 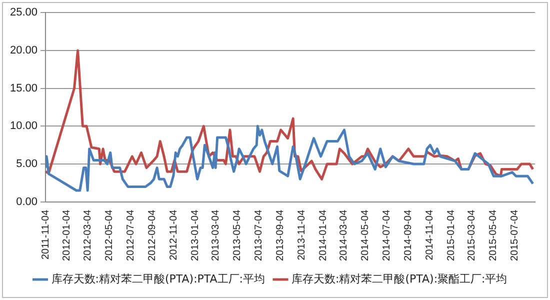 What do you see at coordinates (130, 235) in the screenshot?
I see `x-tick-label: 2012-07-04` at bounding box center [130, 235].